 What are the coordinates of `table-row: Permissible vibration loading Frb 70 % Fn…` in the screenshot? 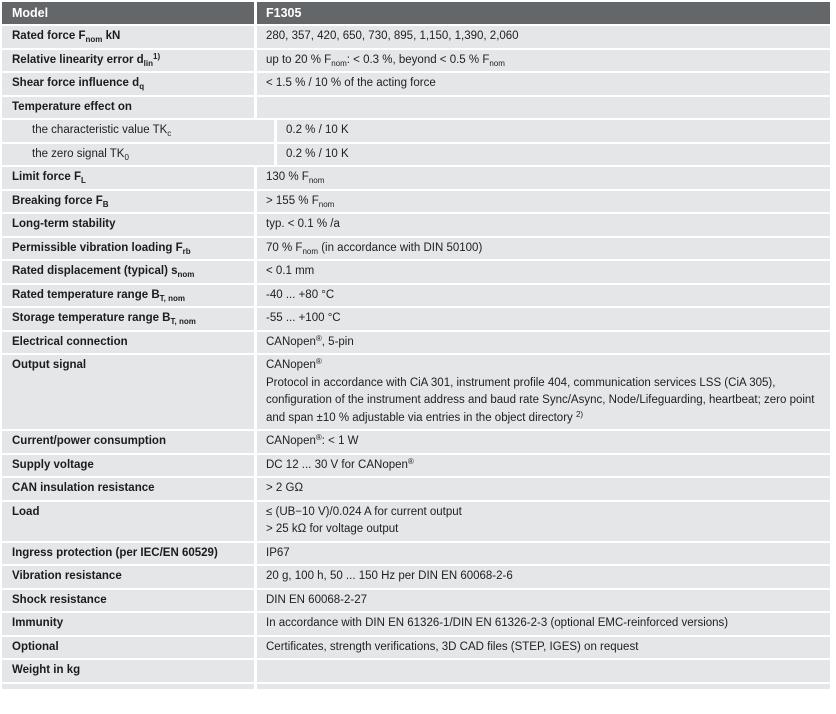 It's located at (416, 248).